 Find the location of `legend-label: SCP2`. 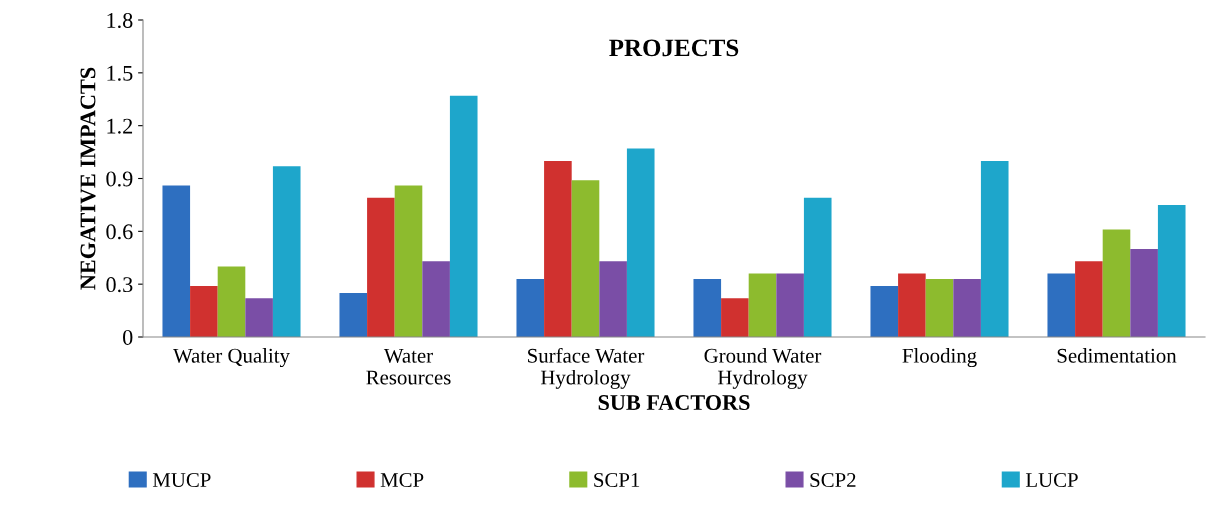

legend-label: SCP2 is located at coordinates (833, 480).